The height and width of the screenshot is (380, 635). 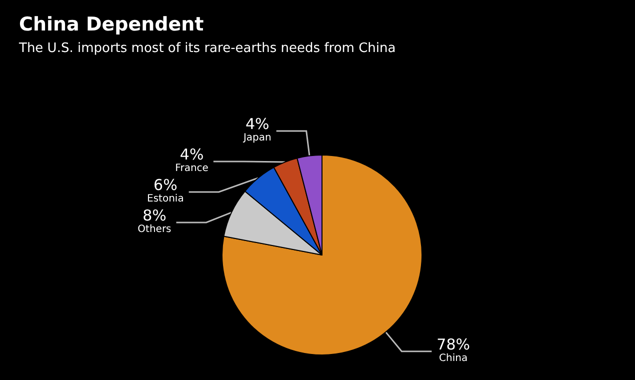 I want to click on data-label: 6%, so click(x=166, y=185).